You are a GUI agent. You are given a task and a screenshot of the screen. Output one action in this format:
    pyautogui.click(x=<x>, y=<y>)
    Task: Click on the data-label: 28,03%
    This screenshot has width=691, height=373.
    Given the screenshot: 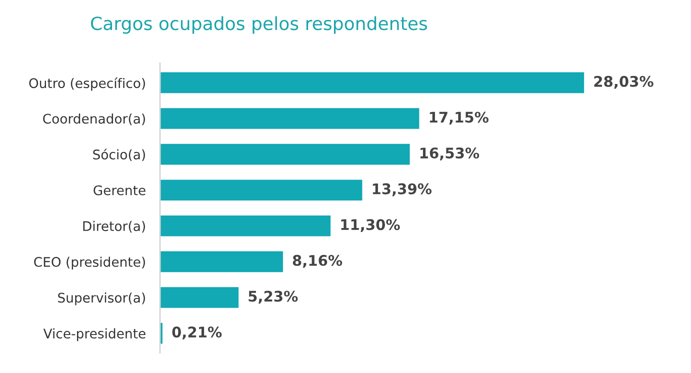 What is the action you would take?
    pyautogui.click(x=624, y=82)
    